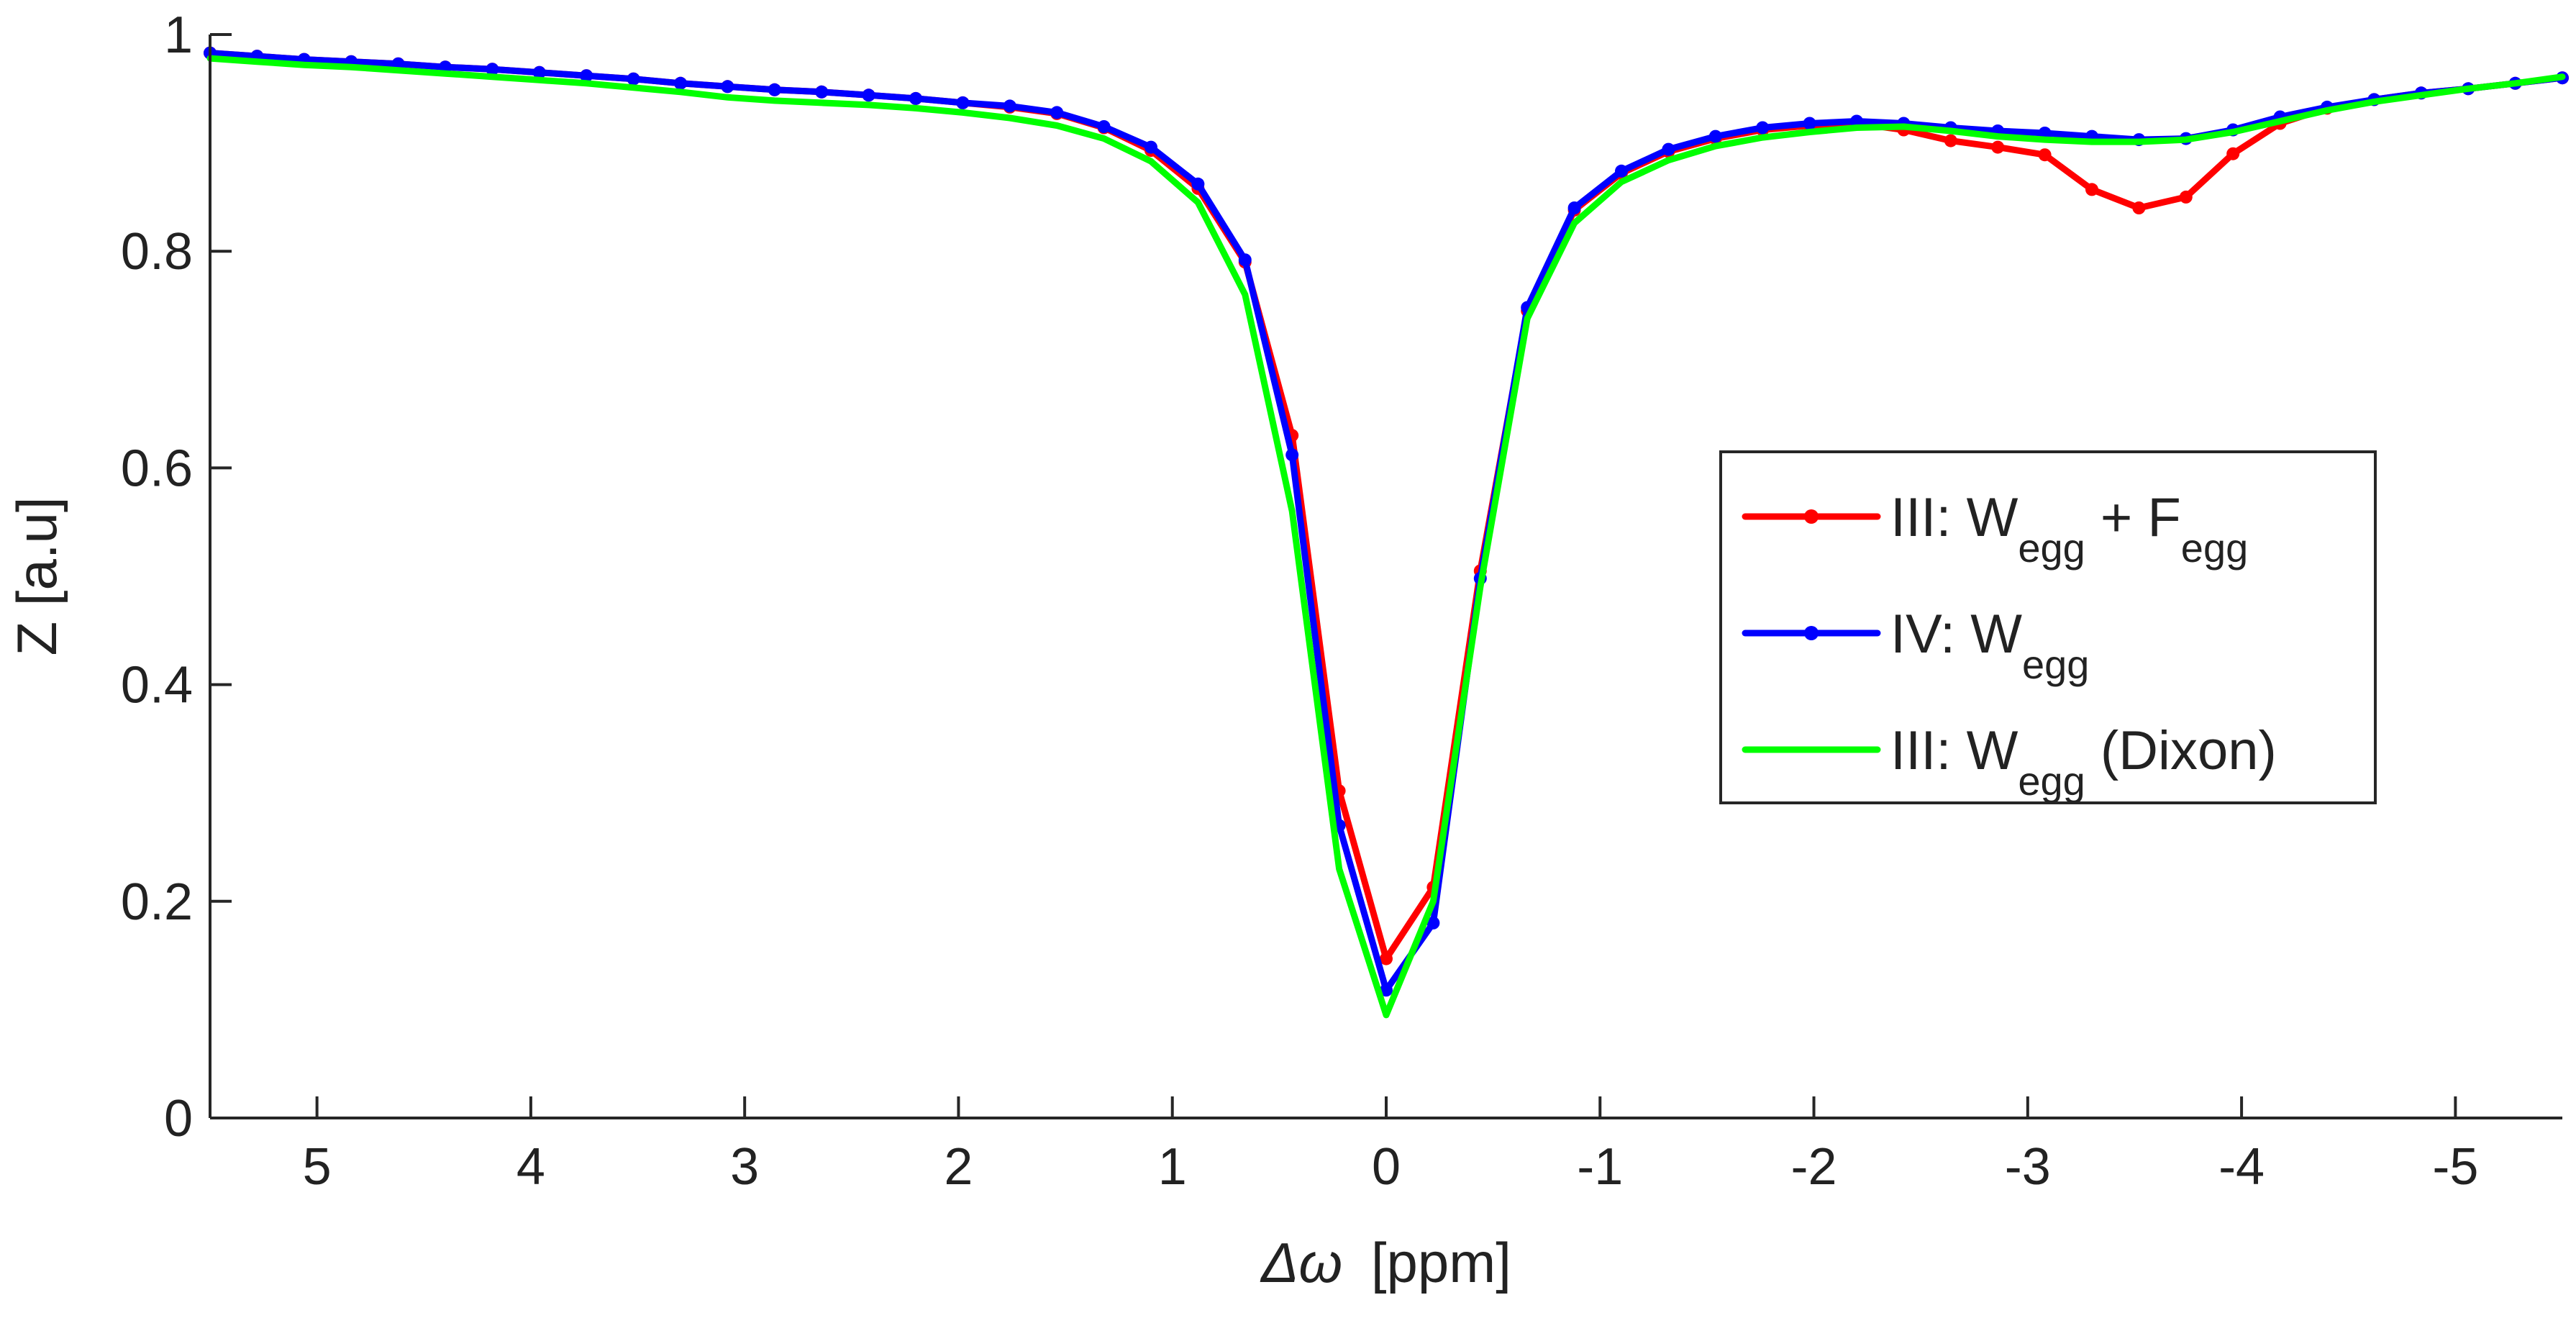 The width and height of the screenshot is (2576, 1318). Describe the element at coordinates (157, 252) in the screenshot. I see `y-tick-label: 0.8` at that location.